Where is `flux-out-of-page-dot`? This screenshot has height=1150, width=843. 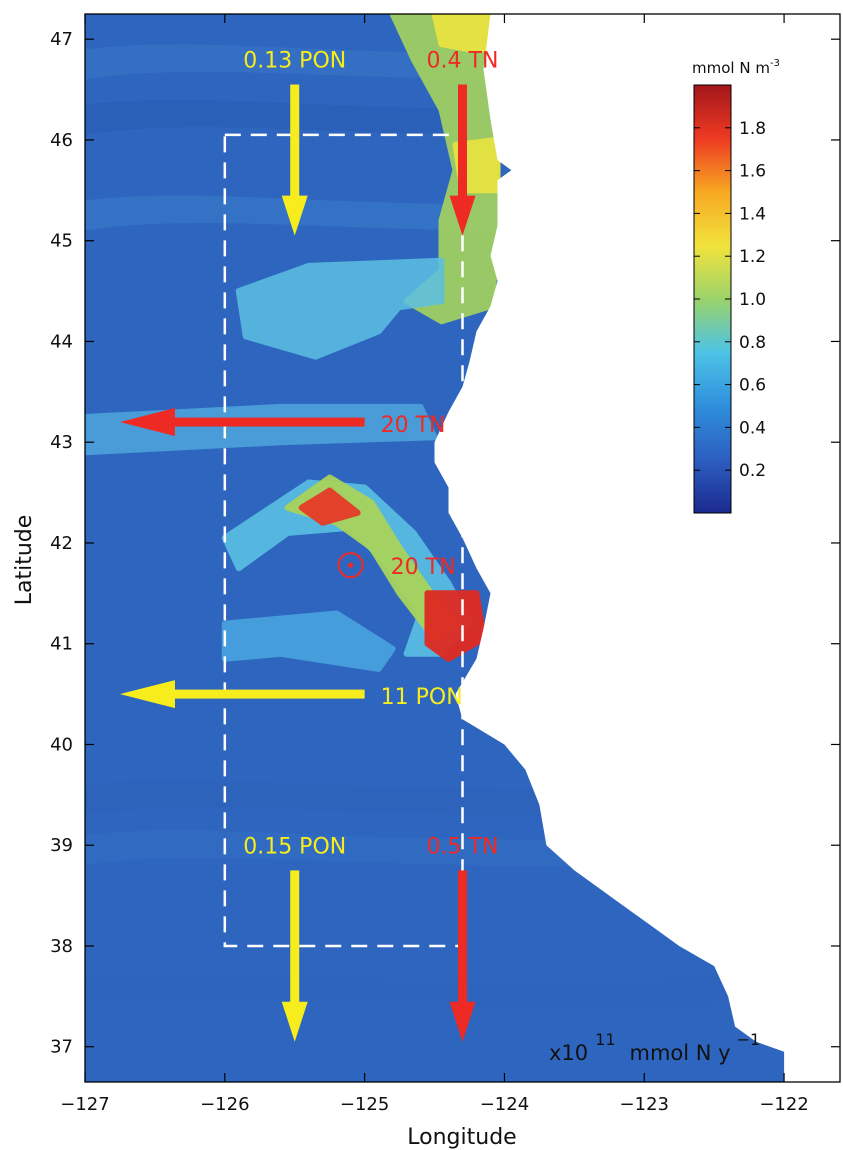 flux-out-of-page-dot is located at coordinates (351, 565).